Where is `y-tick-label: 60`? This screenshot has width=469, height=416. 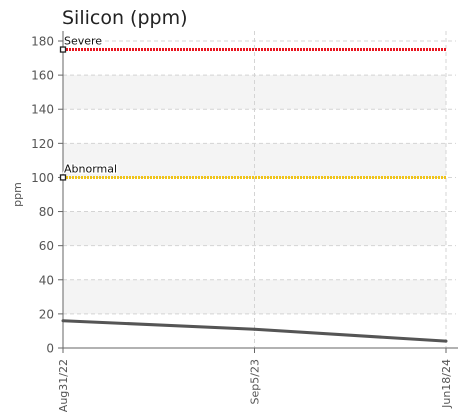 y-tick-label: 60 is located at coordinates (46, 246).